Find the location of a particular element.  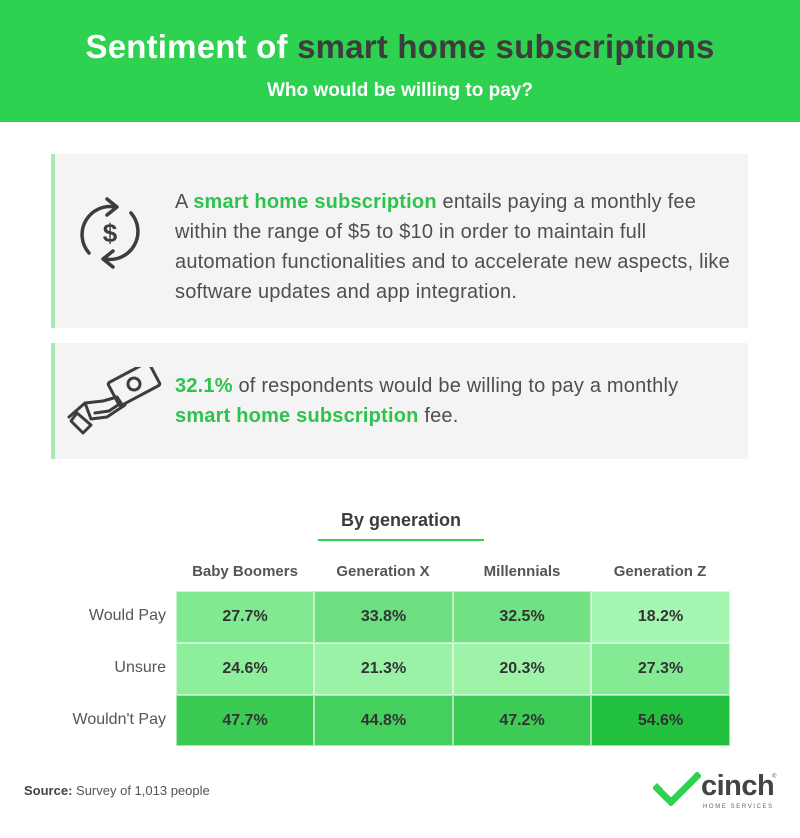

heatmap-cell: 47.7% is located at coordinates (245, 720).